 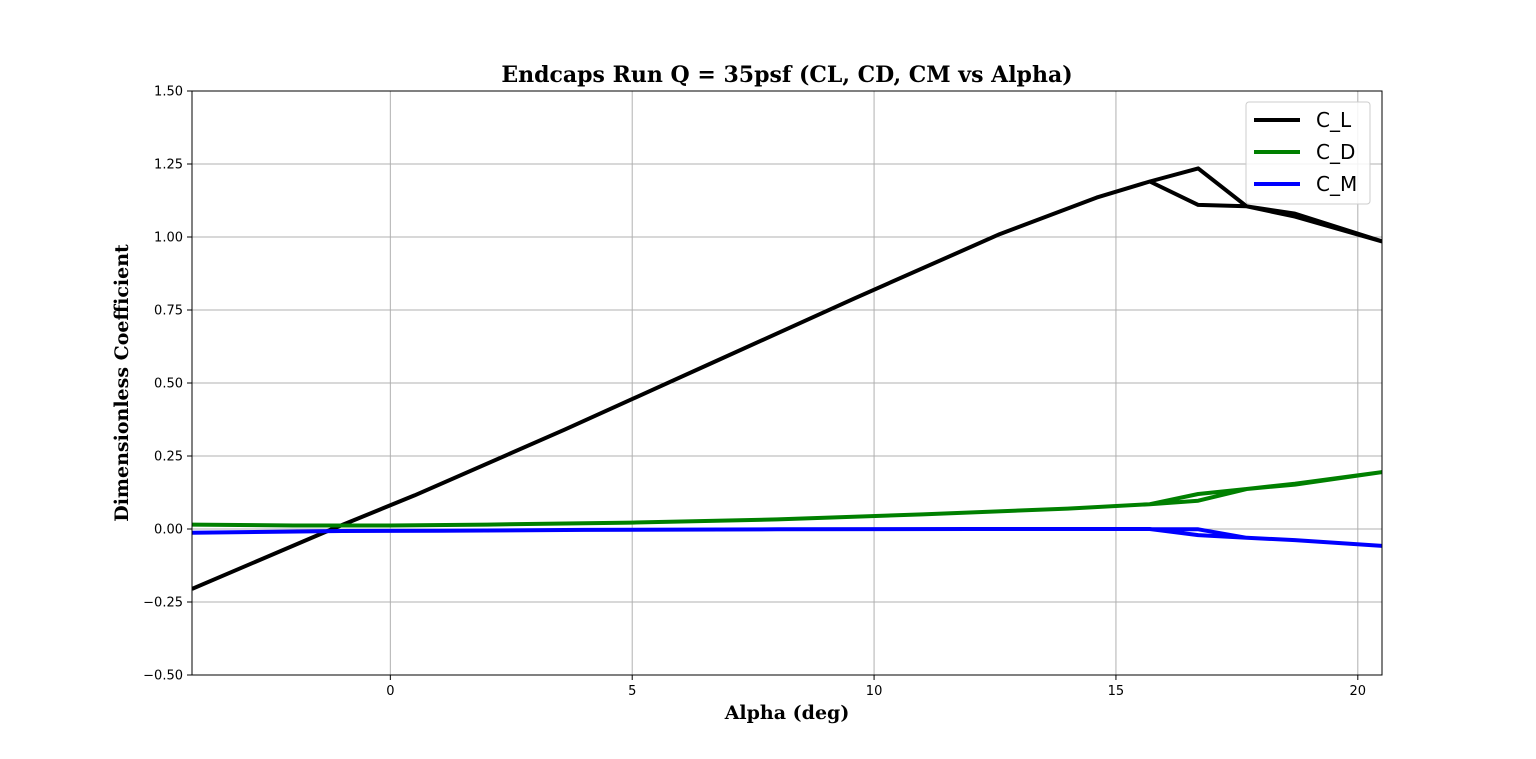 What do you see at coordinates (168, 165) in the screenshot?
I see `y-tick-label: 1.25` at bounding box center [168, 165].